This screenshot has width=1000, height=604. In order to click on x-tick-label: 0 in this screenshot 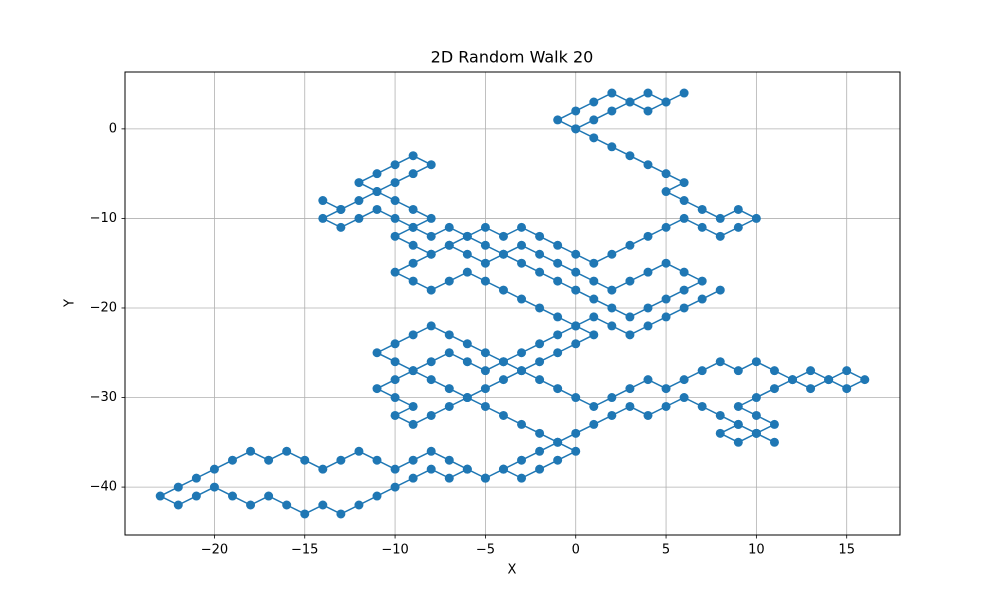, I will do `click(576, 550)`.